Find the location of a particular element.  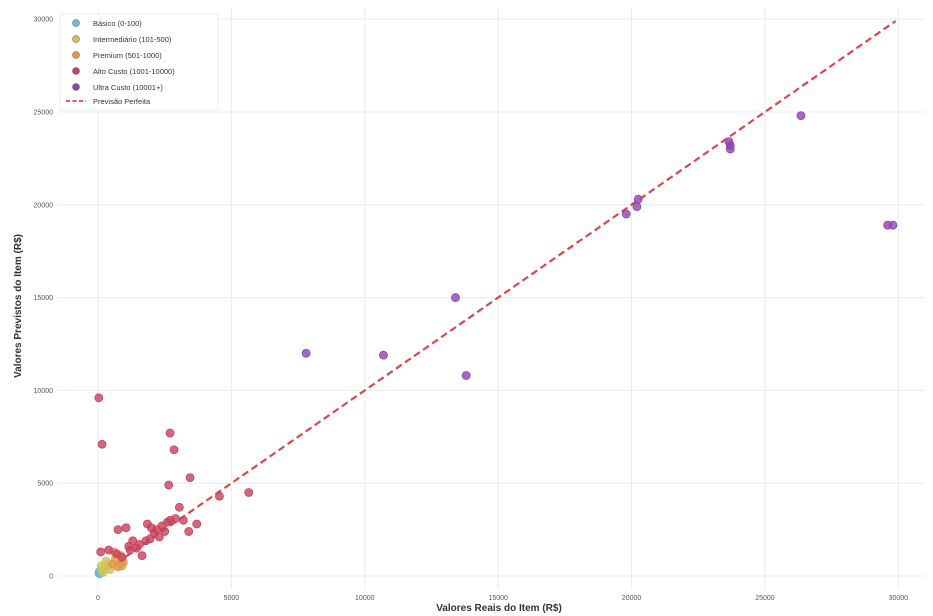

y-tick-label: 20000 is located at coordinates (44, 205).